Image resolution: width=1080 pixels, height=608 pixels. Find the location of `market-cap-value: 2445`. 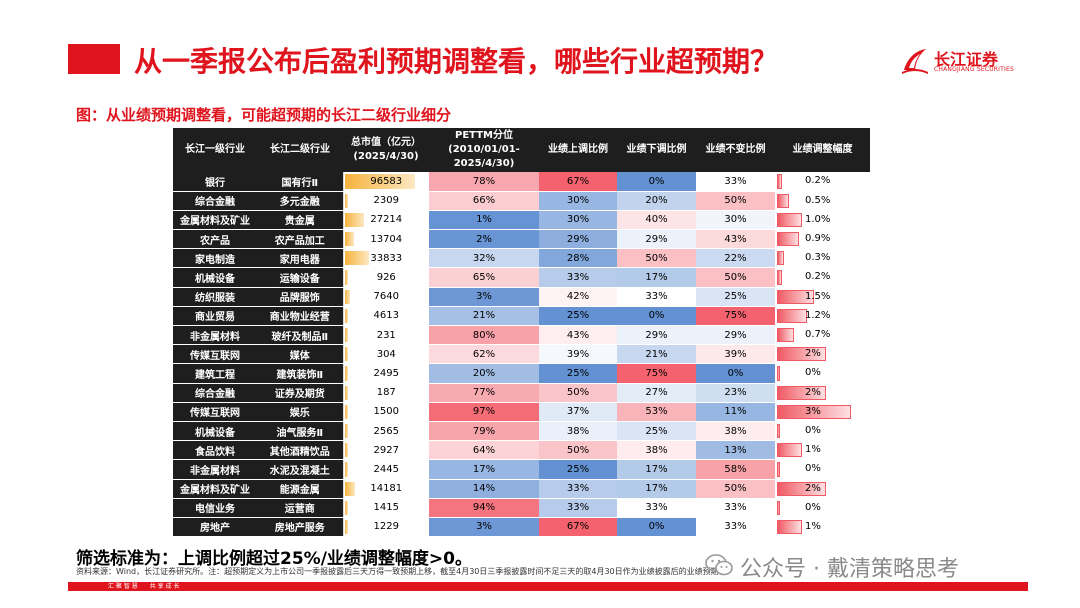

market-cap-value: 2445 is located at coordinates (386, 469).